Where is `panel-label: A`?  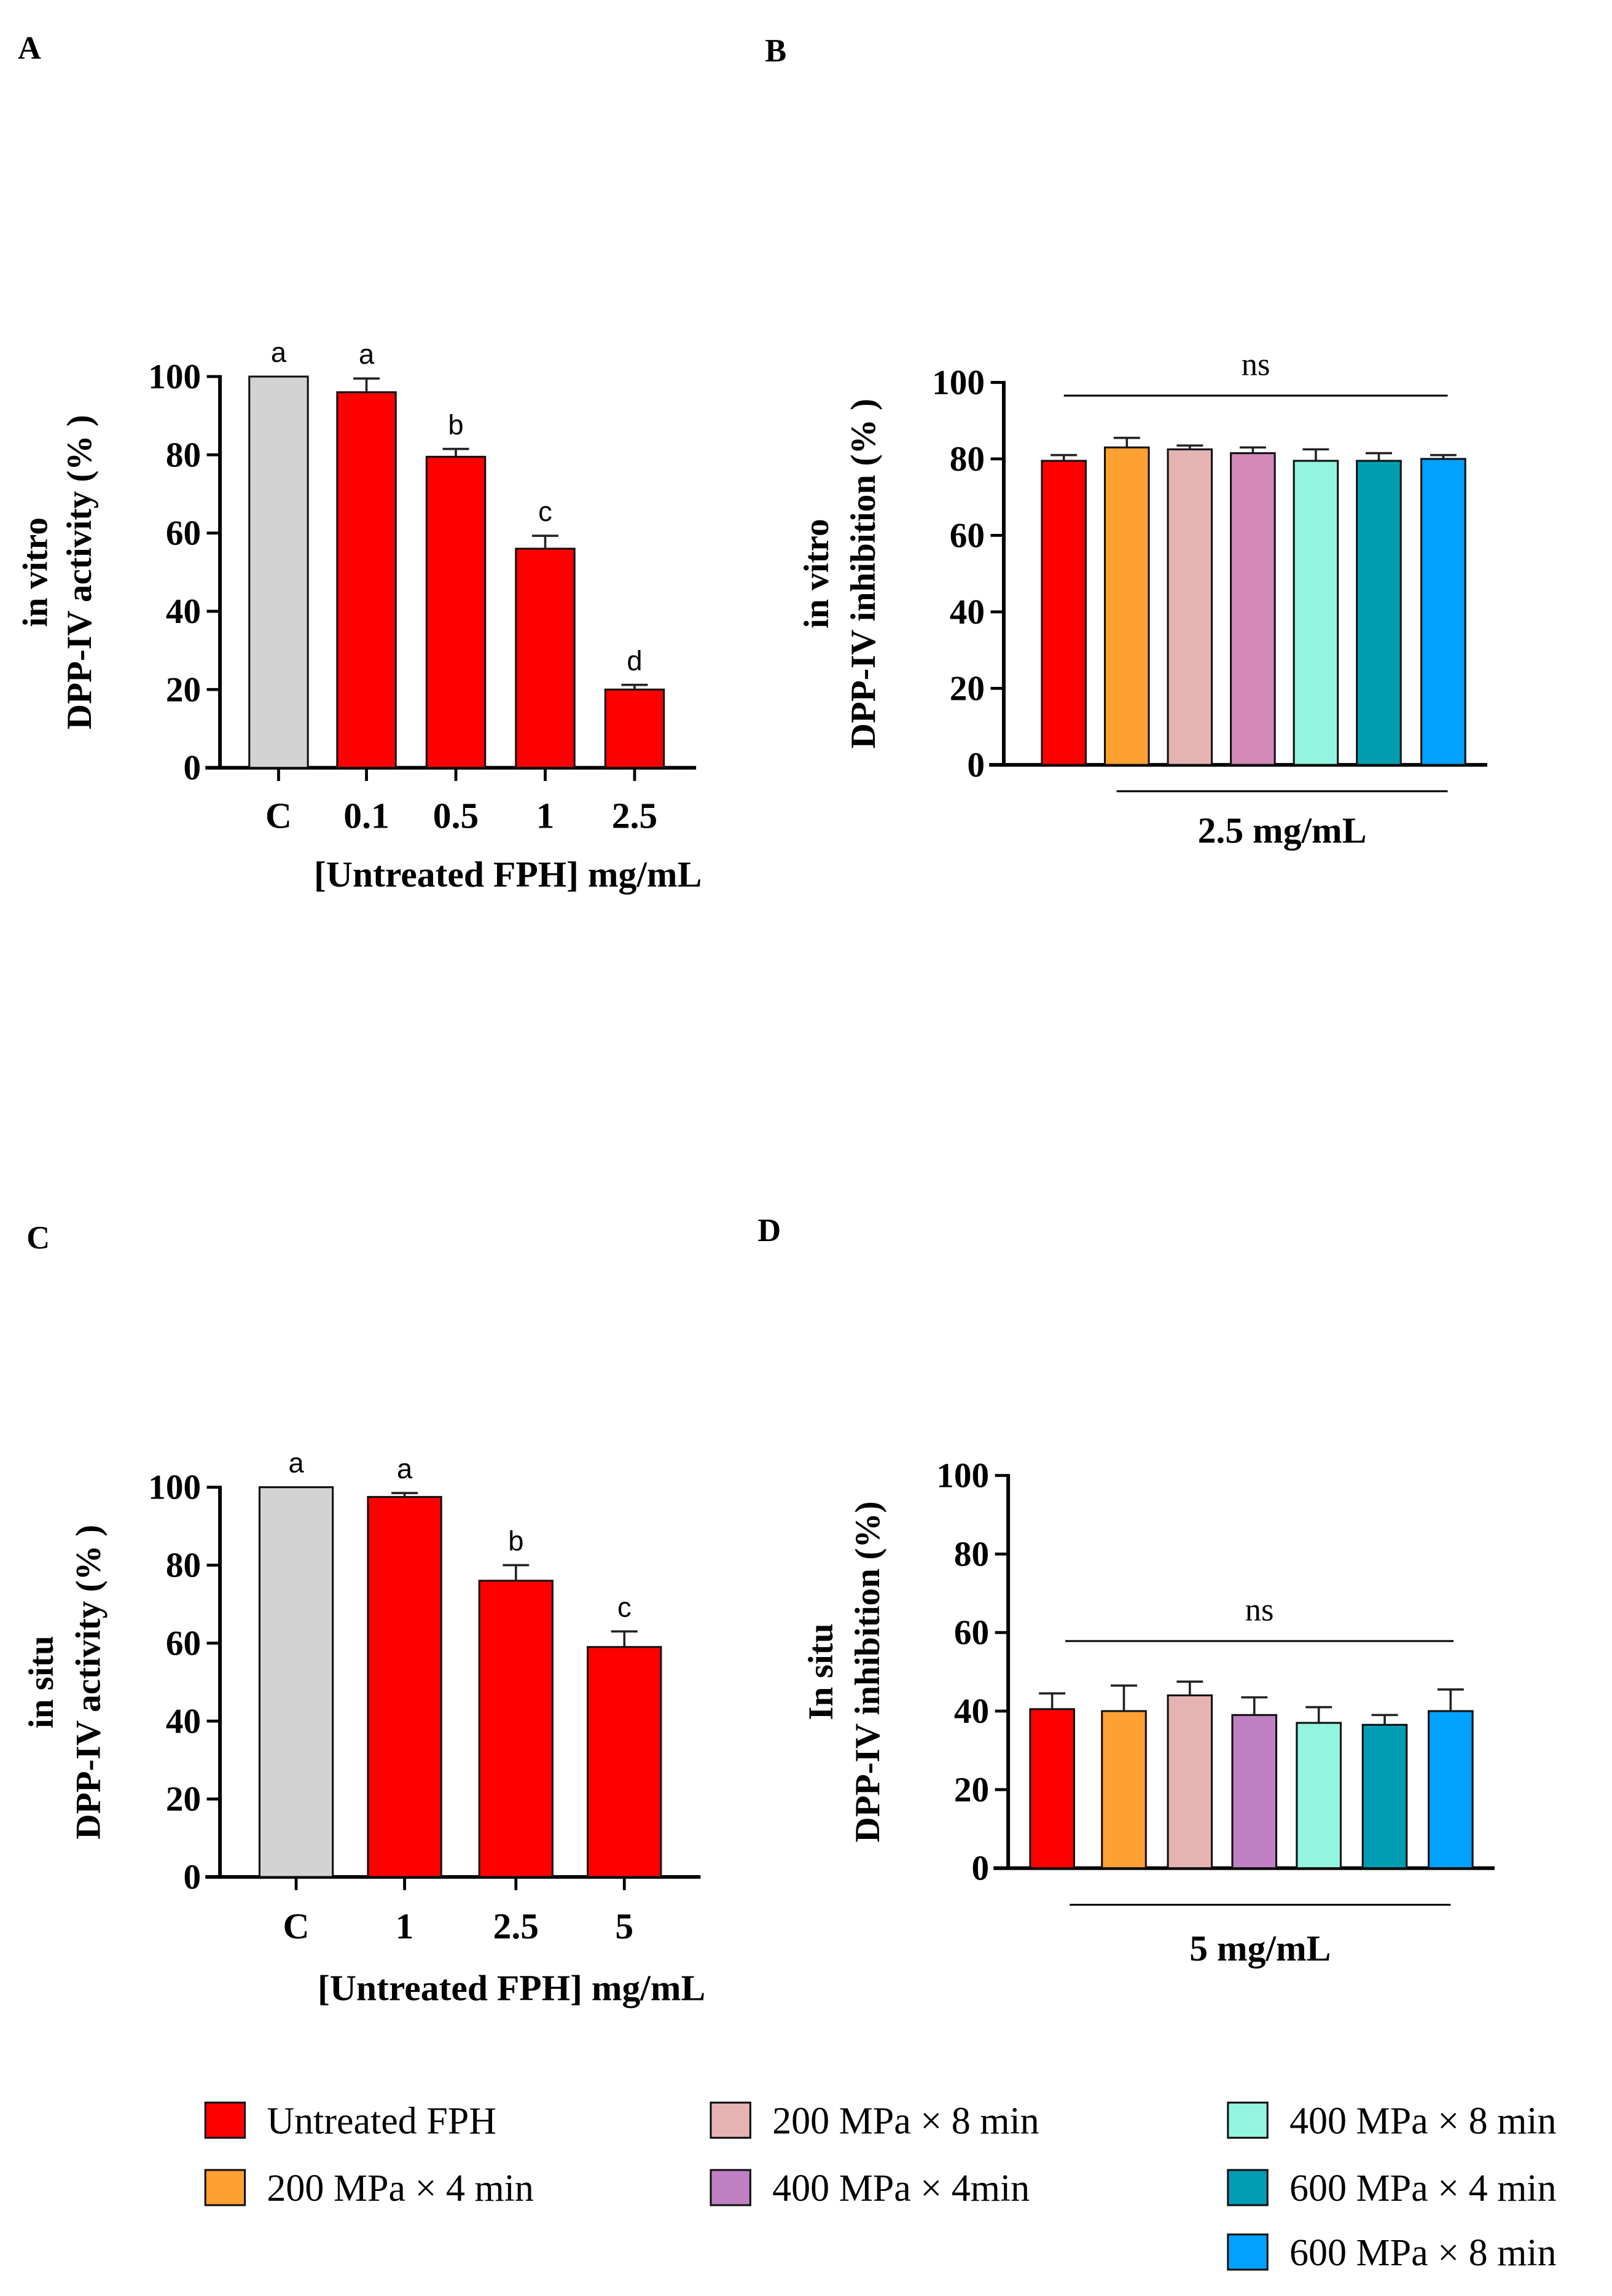
panel-label: A is located at coordinates (30, 48).